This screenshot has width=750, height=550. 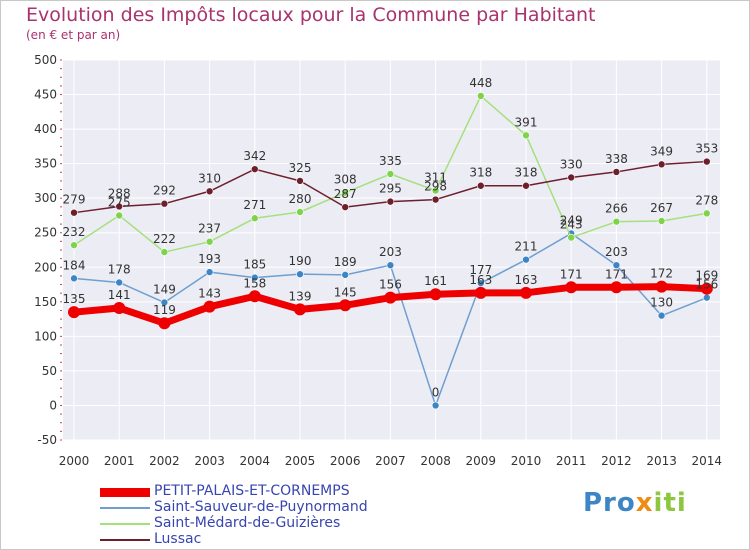 I want to click on proxiti-logo: Proxiti, so click(x=635, y=503).